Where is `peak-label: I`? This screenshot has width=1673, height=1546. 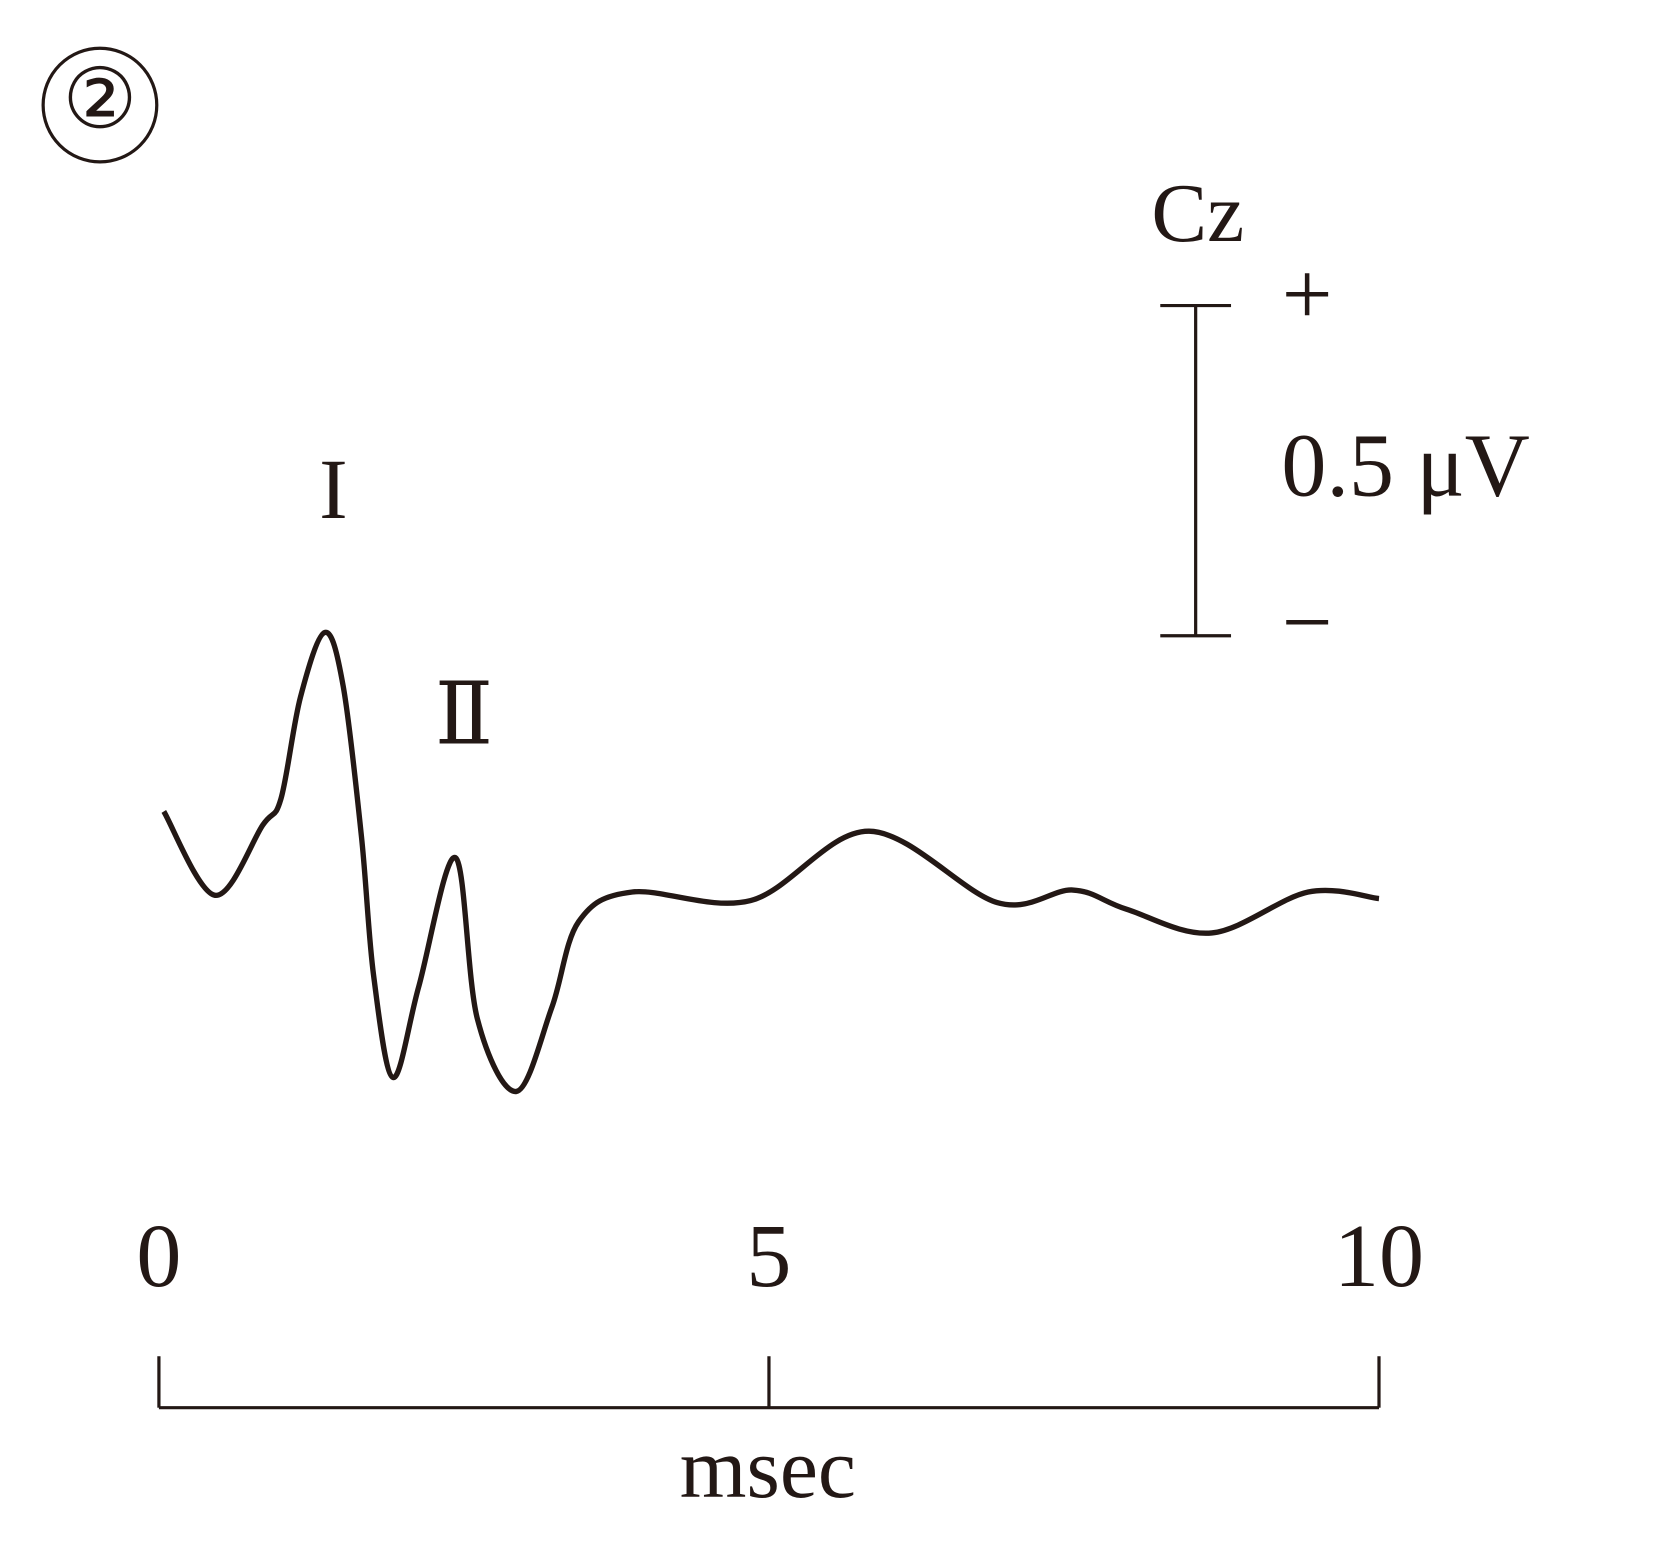
peak-label: I is located at coordinates (333, 489).